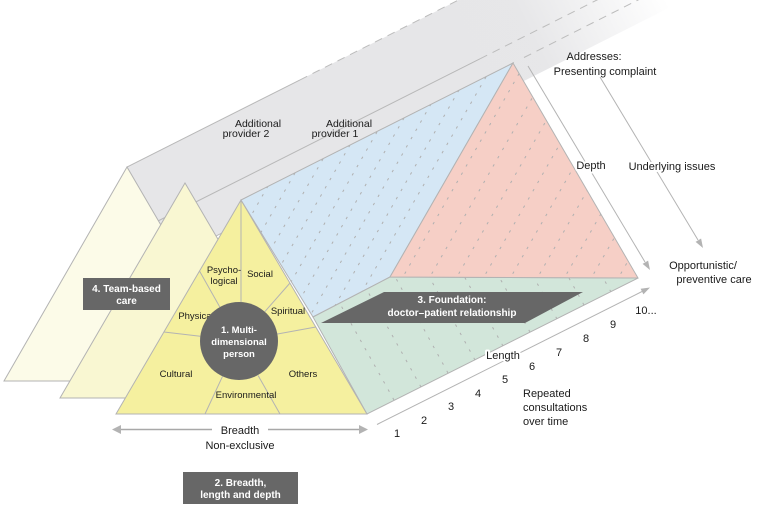  Describe the element at coordinates (176, 374) in the screenshot. I see `segment-label-cultural: Cultural` at that location.